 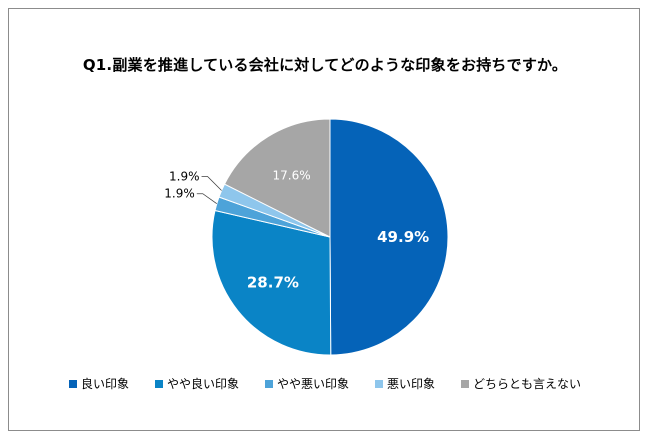 I want to click on legend-swatch-neutral, so click(x=465, y=383).